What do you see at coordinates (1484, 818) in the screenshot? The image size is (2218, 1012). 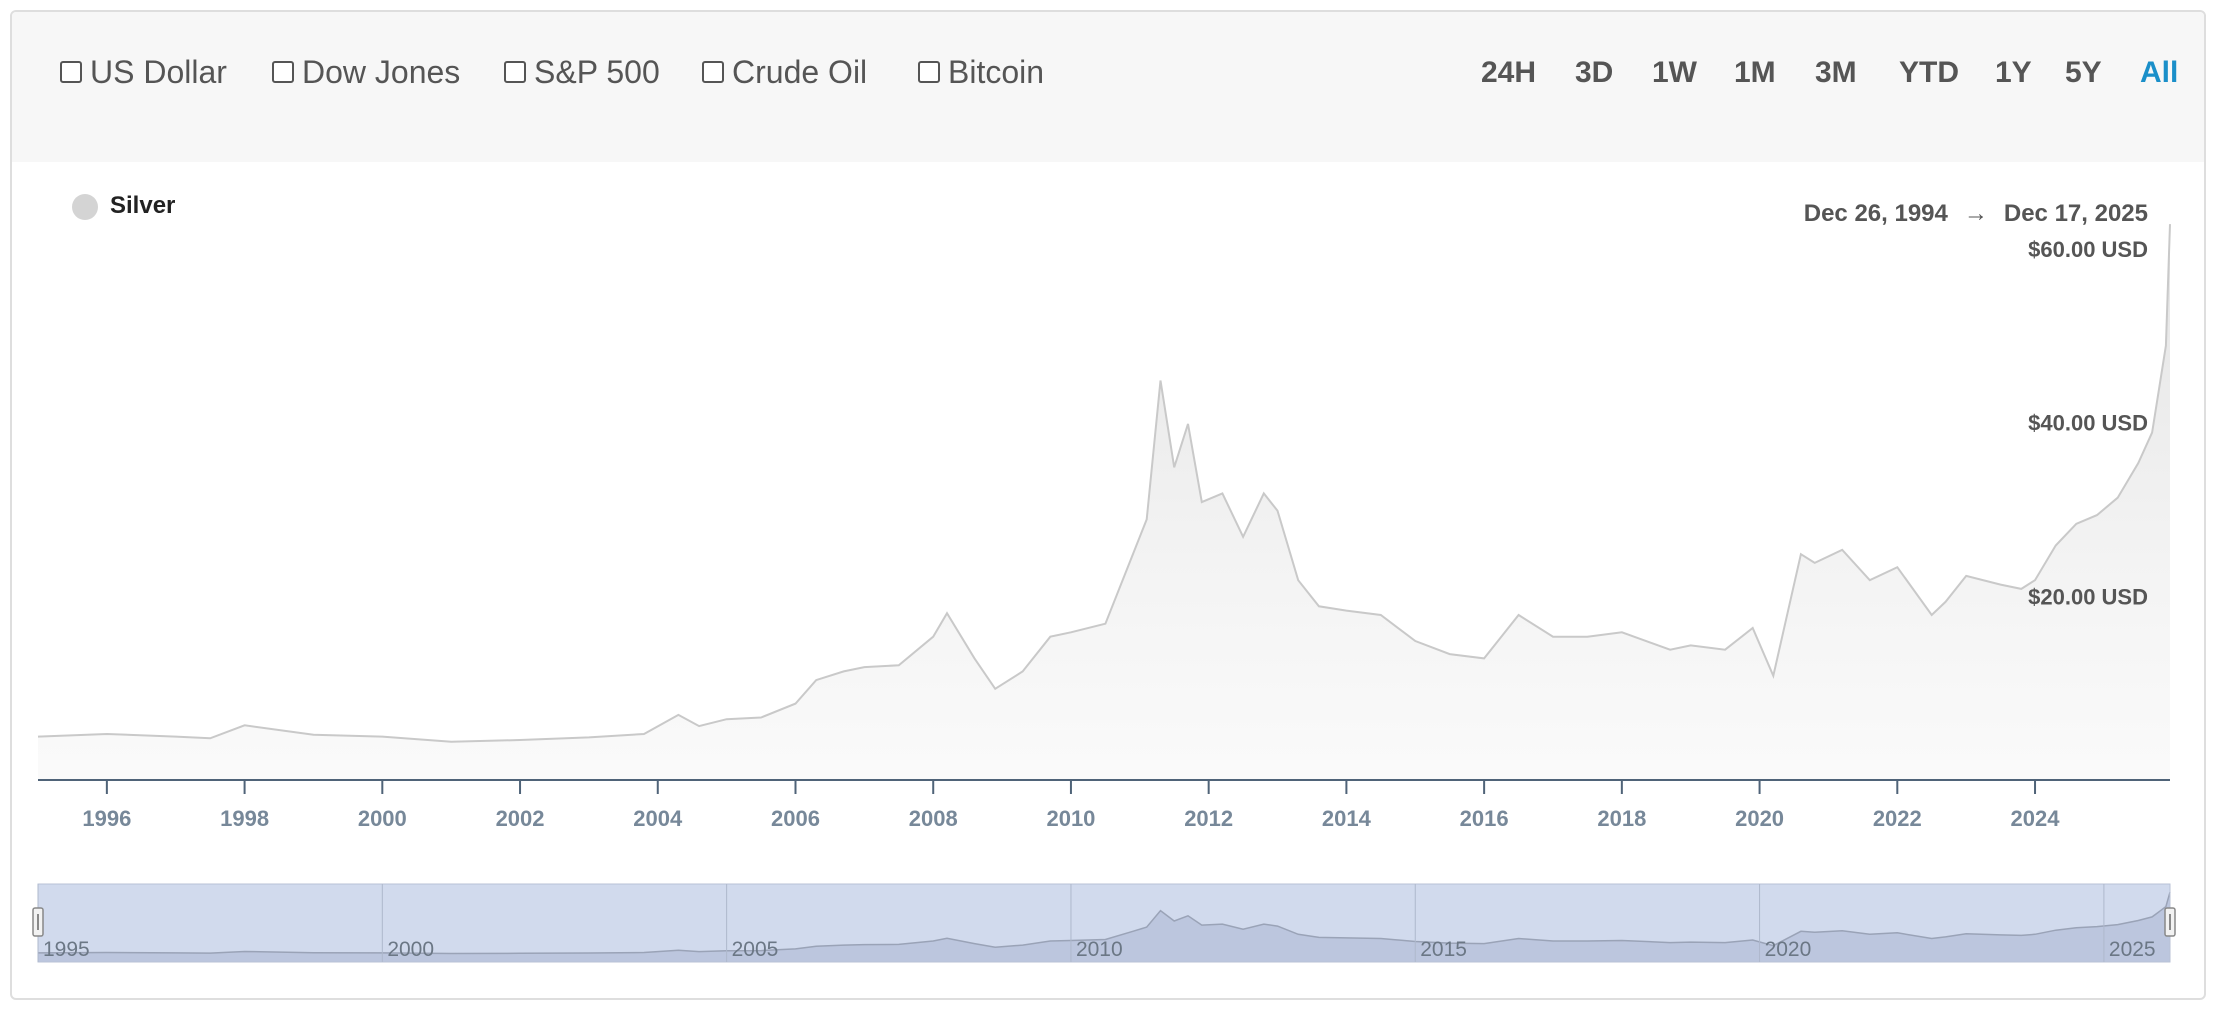 I see `x-tick-label: 2016` at bounding box center [1484, 818].